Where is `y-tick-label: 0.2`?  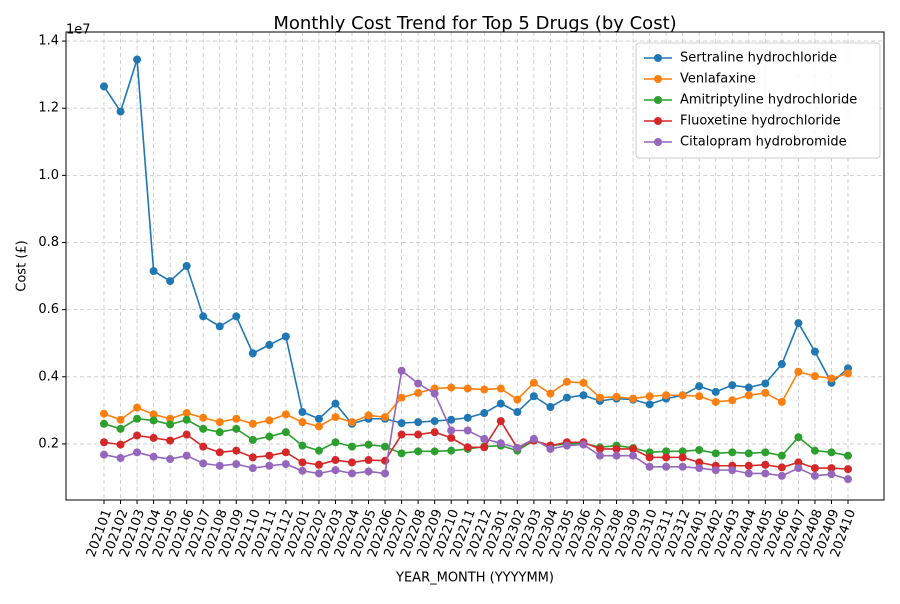
y-tick-label: 0.2 is located at coordinates (48, 443).